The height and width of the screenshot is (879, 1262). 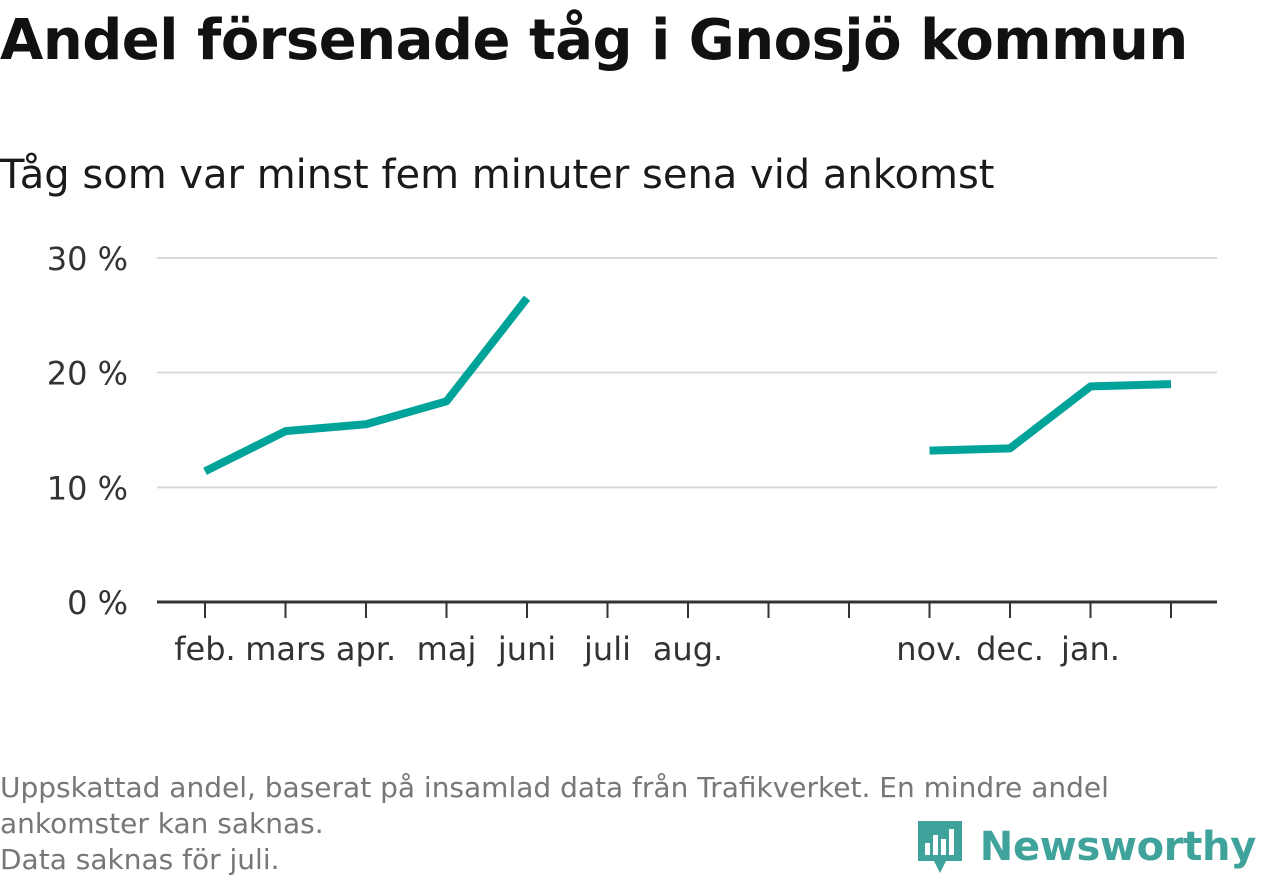 What do you see at coordinates (87, 431) in the screenshot?
I see `y-axis-ticks: 0 % 10 % 20 % 30 %` at bounding box center [87, 431].